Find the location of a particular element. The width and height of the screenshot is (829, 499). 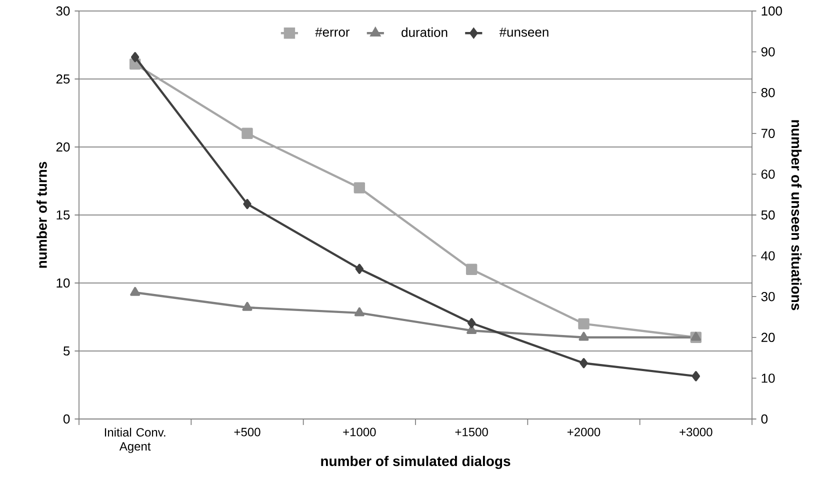

y2-tick-label: 50 is located at coordinates (768, 215).